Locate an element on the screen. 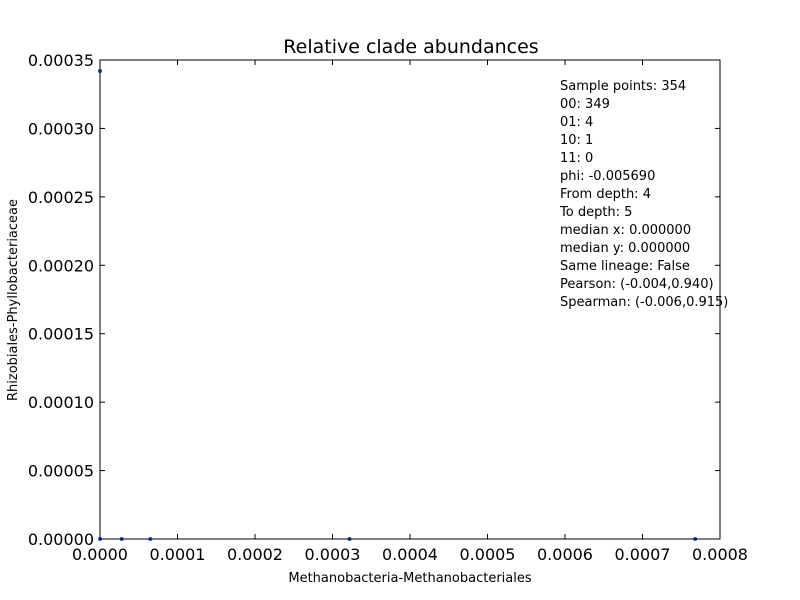  y-tick-label: 0.00035 is located at coordinates (61, 60).